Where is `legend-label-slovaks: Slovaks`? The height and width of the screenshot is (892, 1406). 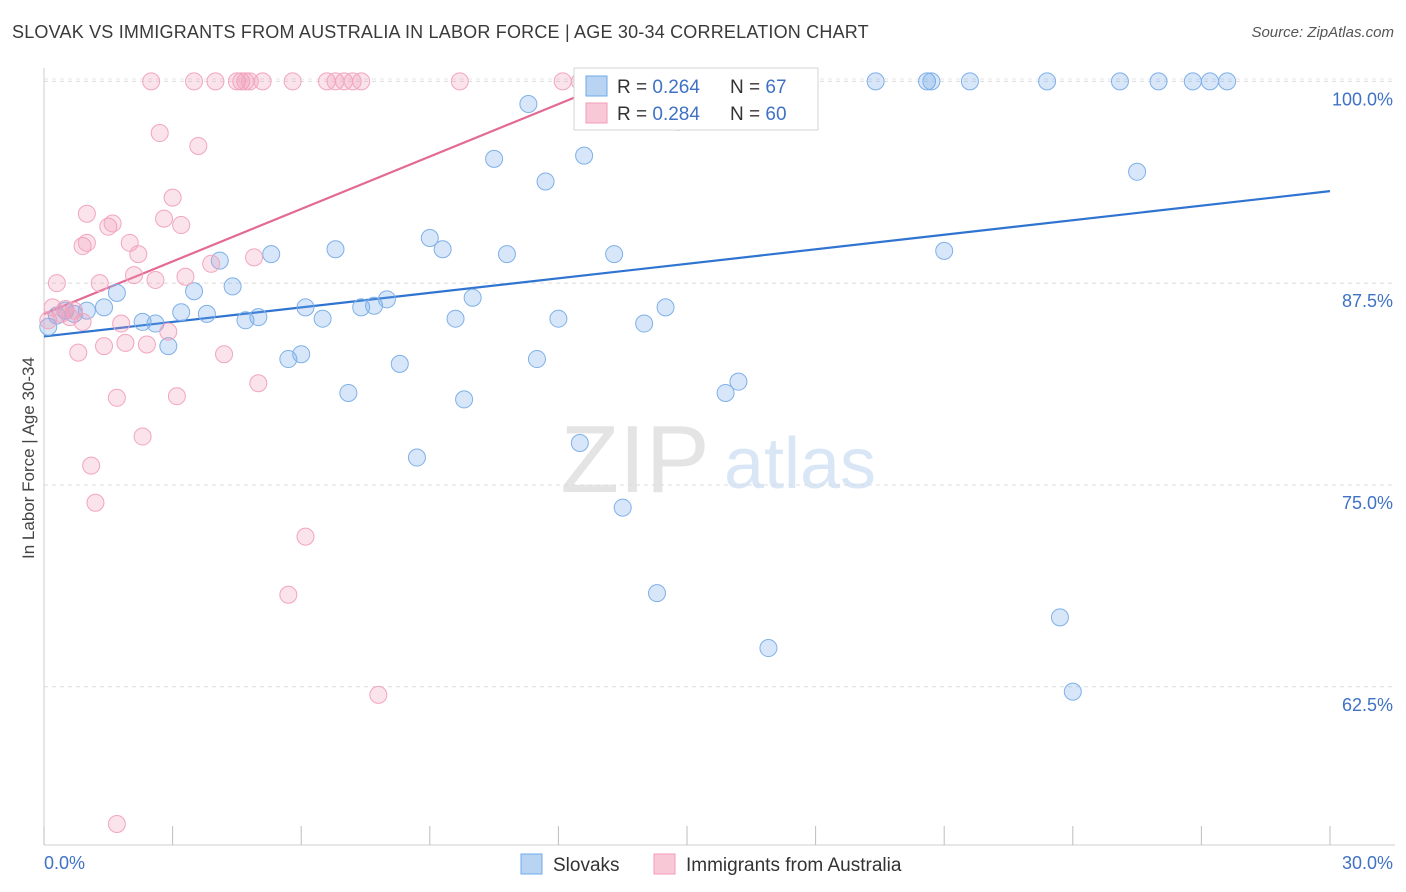 legend-label-slovaks: Slovaks is located at coordinates (586, 865).